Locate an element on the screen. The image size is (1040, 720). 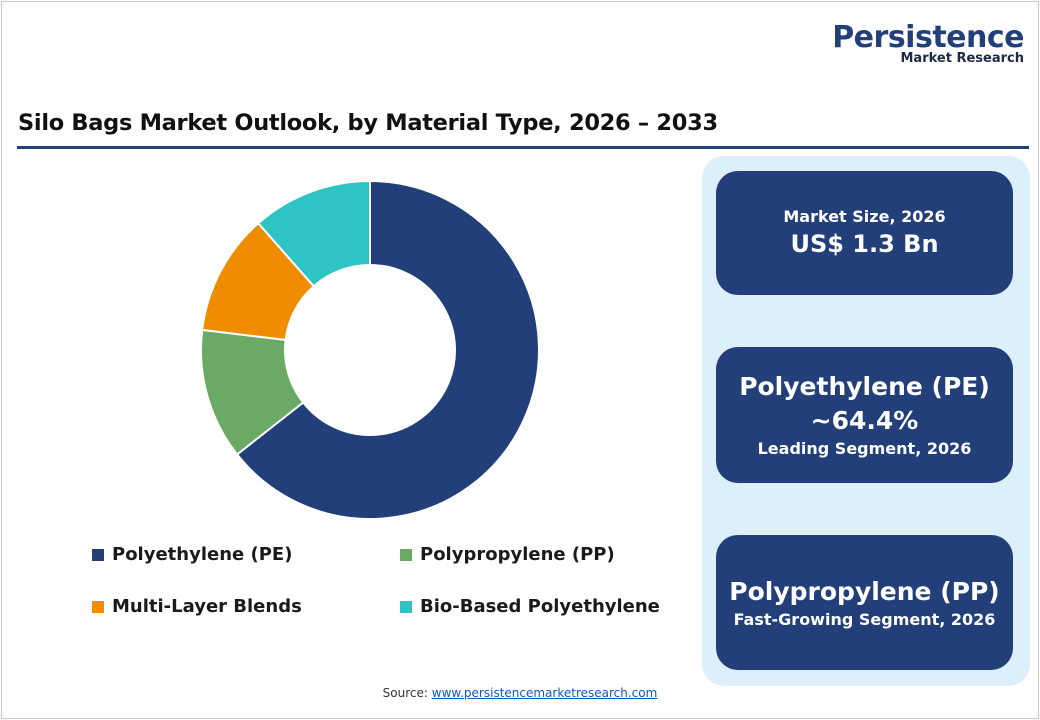
market-size-card: Market Size, 2026 US$ 1.3 Bn is located at coordinates (864, 233).